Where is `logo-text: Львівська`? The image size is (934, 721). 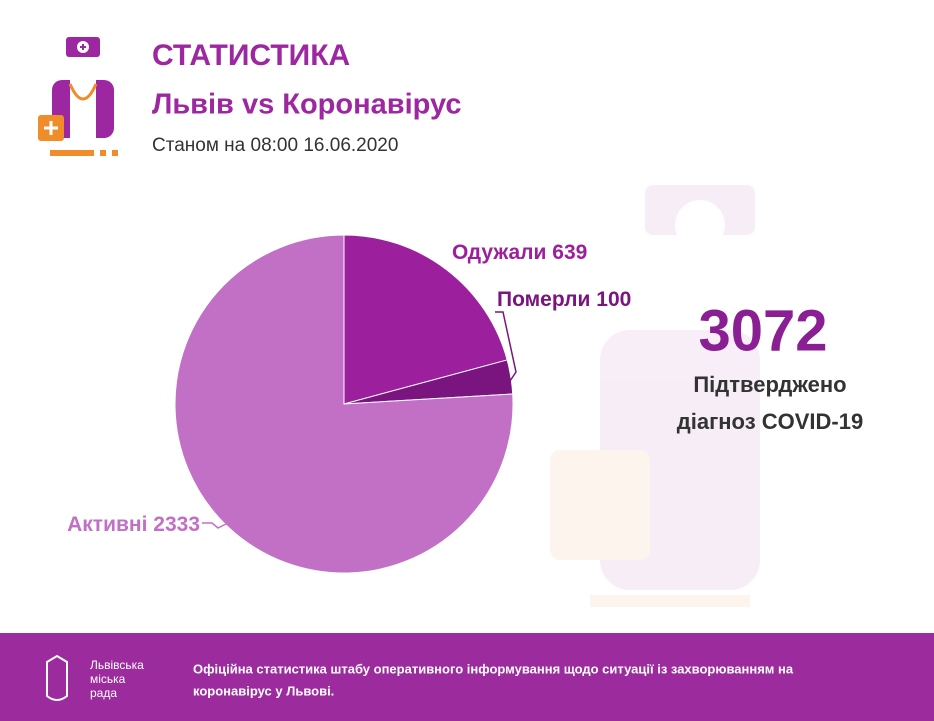
logo-text: Львівська is located at coordinates (117, 665).